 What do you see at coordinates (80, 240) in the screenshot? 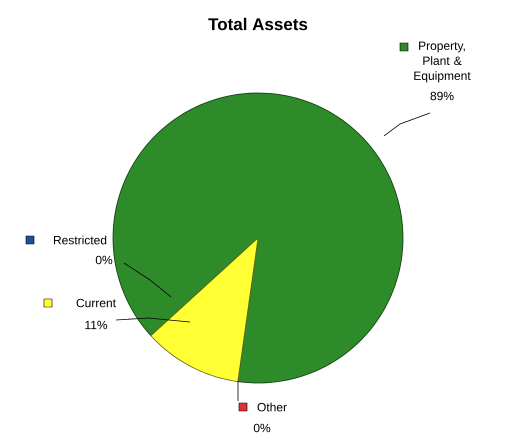
I see `legend-label: Restricted` at bounding box center [80, 240].